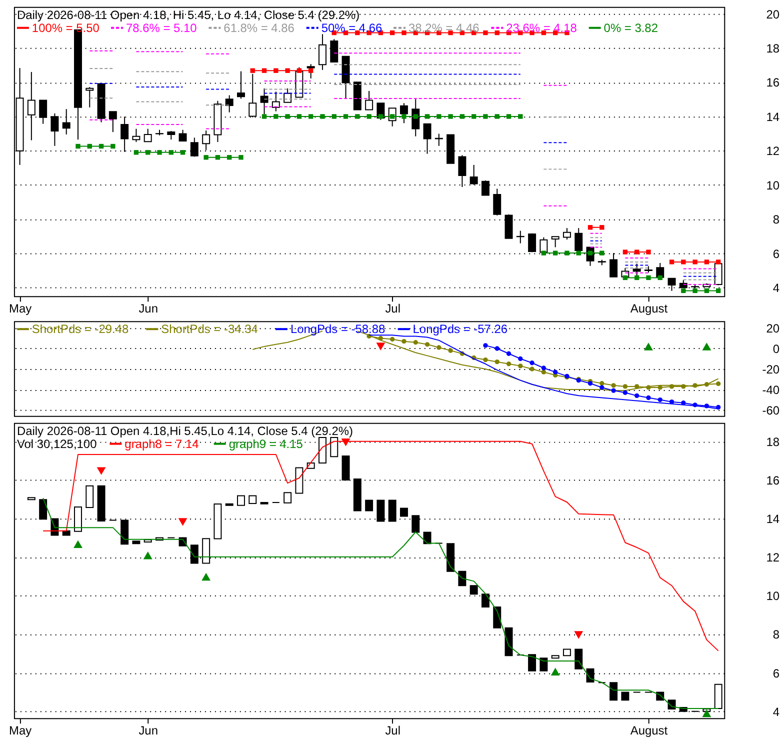  I want to click on legend-label: ShortPds = -29.48, so click(80, 329).